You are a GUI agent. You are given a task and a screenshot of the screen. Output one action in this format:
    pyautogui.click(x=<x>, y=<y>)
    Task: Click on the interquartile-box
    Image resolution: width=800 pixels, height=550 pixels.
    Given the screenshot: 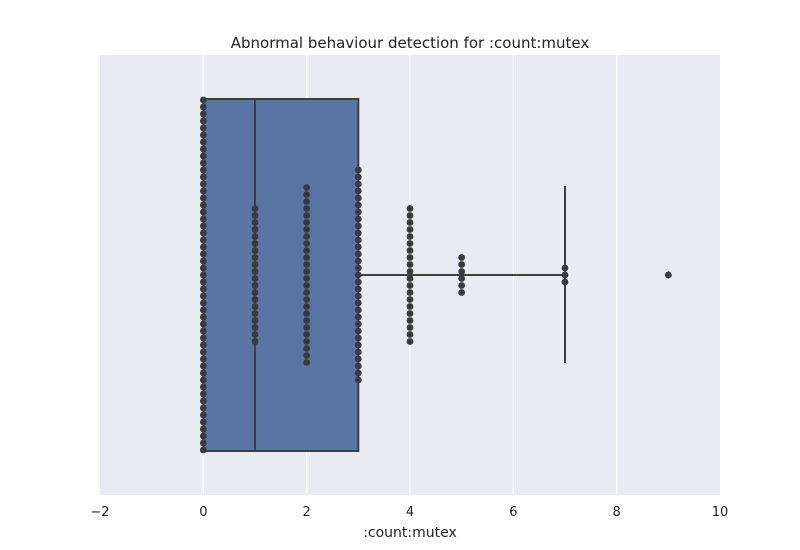 What is the action you would take?
    pyautogui.click(x=281, y=275)
    